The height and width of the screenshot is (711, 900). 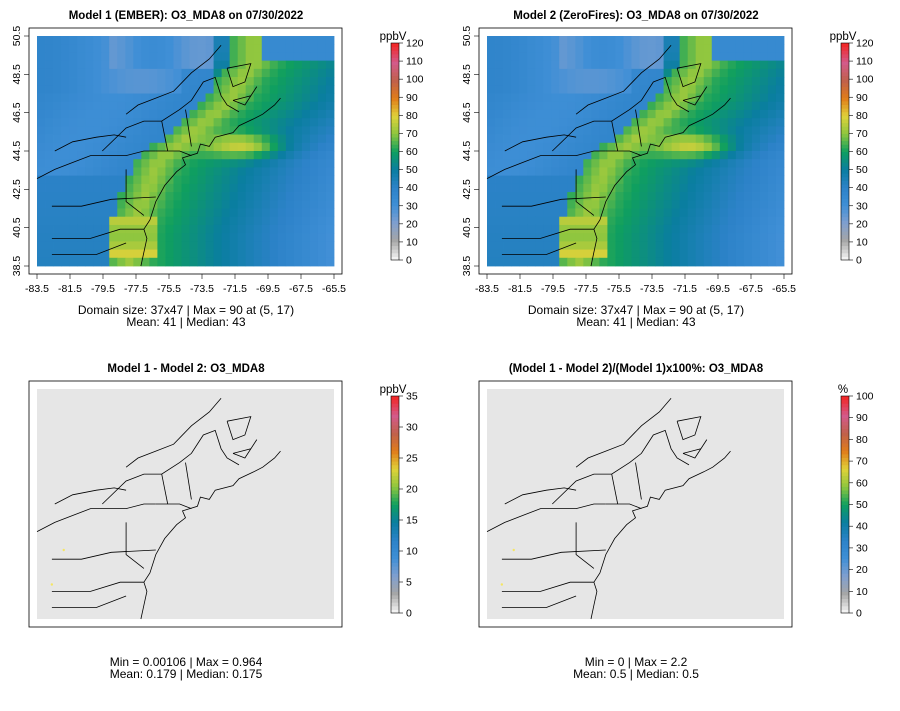 What do you see at coordinates (409, 583) in the screenshot?
I see `colorbar-tick-label: 5` at bounding box center [409, 583].